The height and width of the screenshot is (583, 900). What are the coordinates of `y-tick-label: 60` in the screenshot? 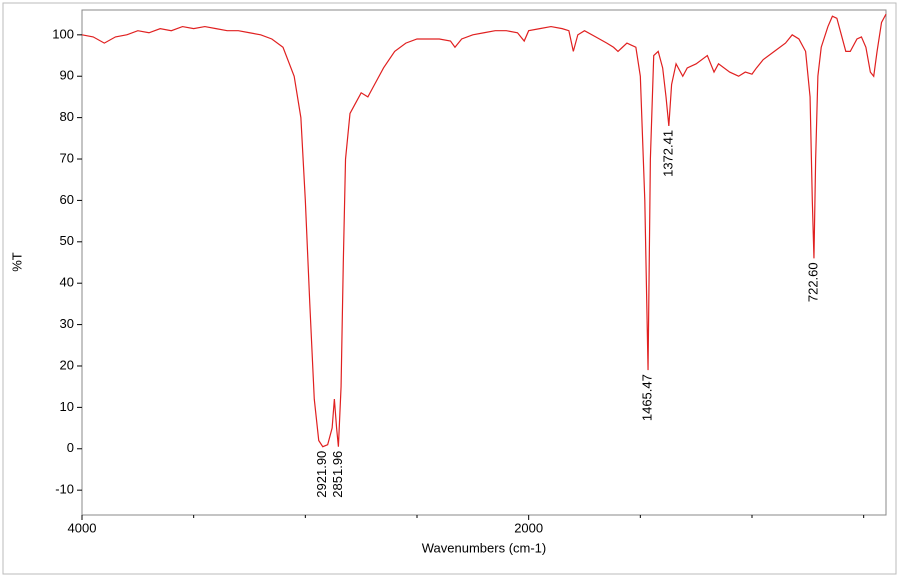 It's located at (67, 199).